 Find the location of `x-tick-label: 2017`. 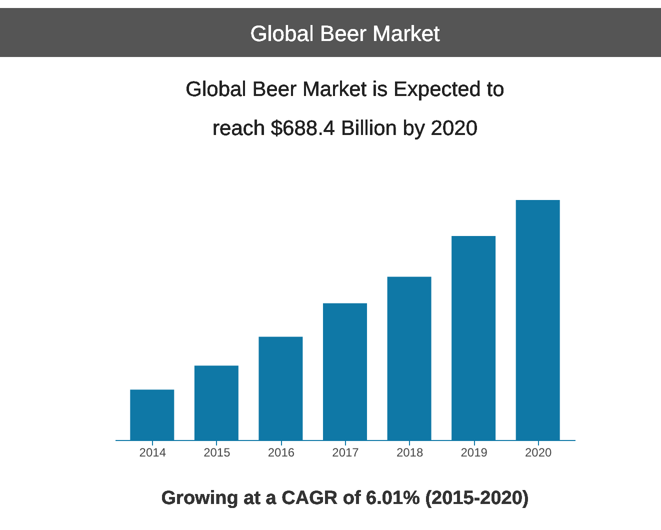

x-tick-label: 2017 is located at coordinates (346, 453).